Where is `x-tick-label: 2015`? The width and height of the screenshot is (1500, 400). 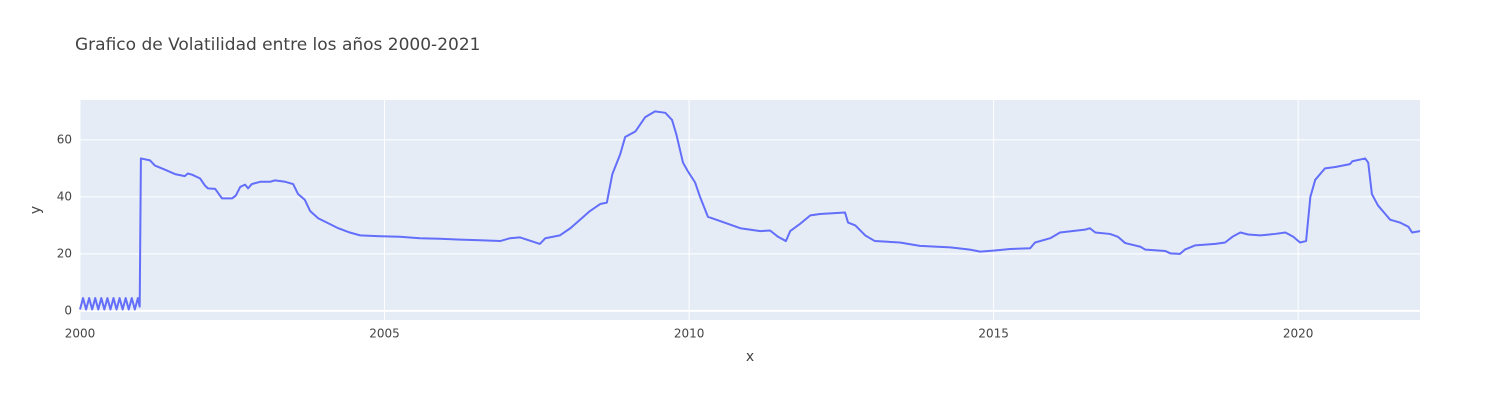 x-tick-label: 2015 is located at coordinates (993, 334).